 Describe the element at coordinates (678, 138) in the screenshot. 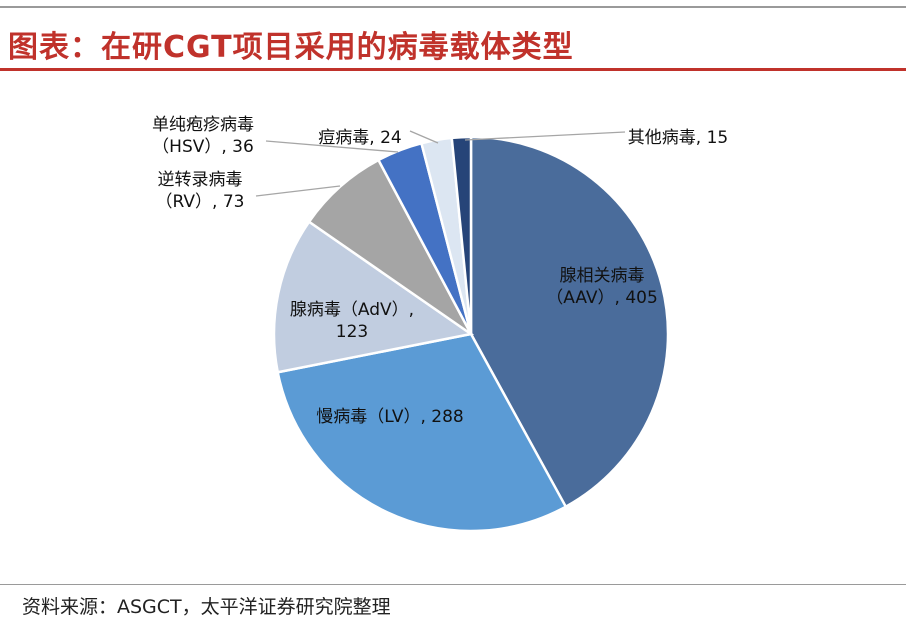

I see `slice-label: 其他病毒, 15` at that location.